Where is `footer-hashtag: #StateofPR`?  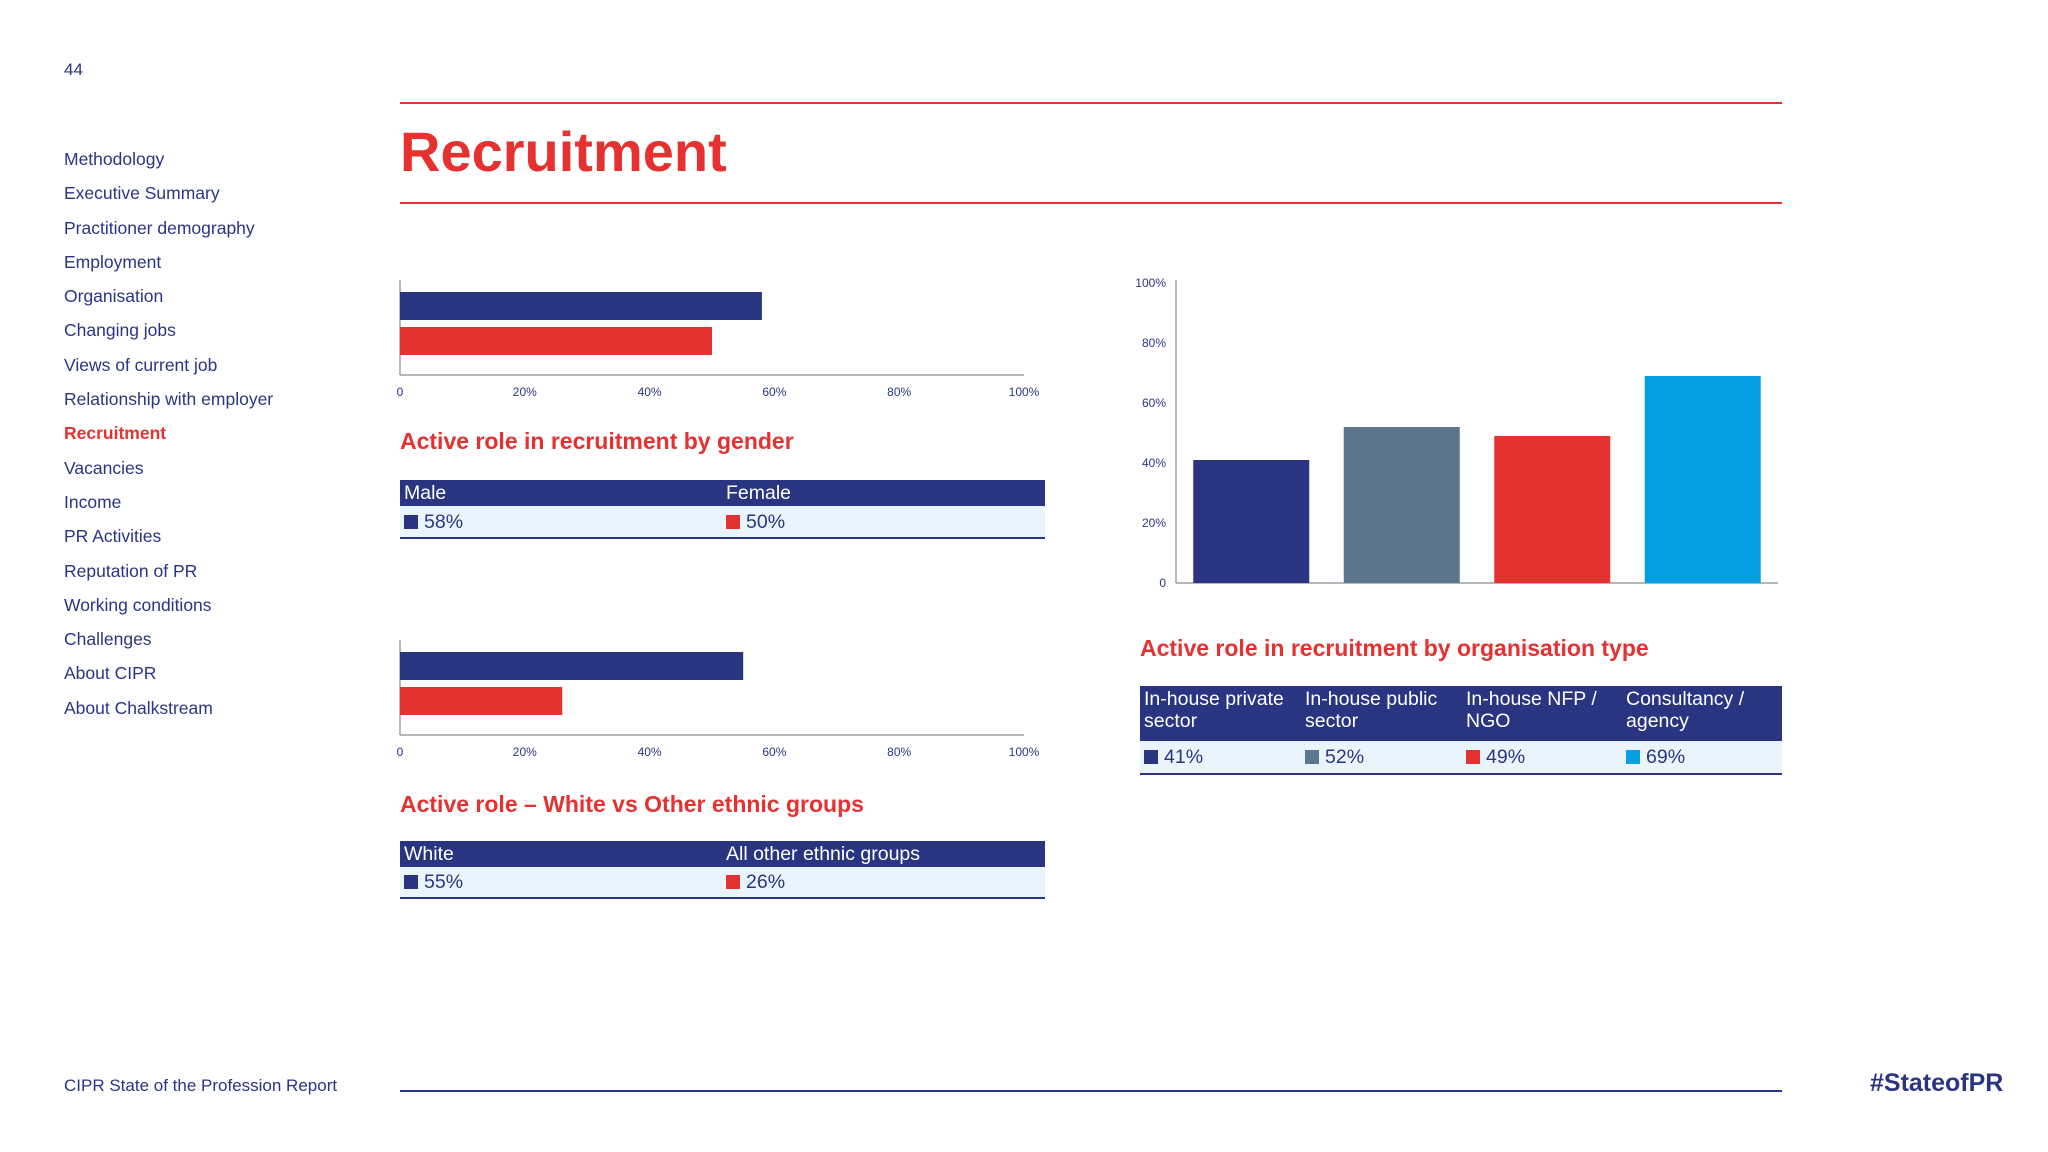
footer-hashtag: #StateofPR is located at coordinates (1937, 1083).